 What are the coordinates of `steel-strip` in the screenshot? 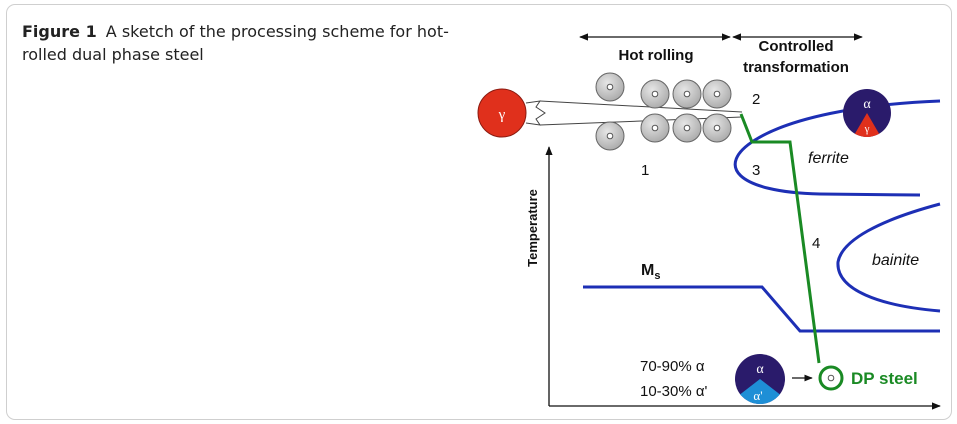 It's located at (535, 113).